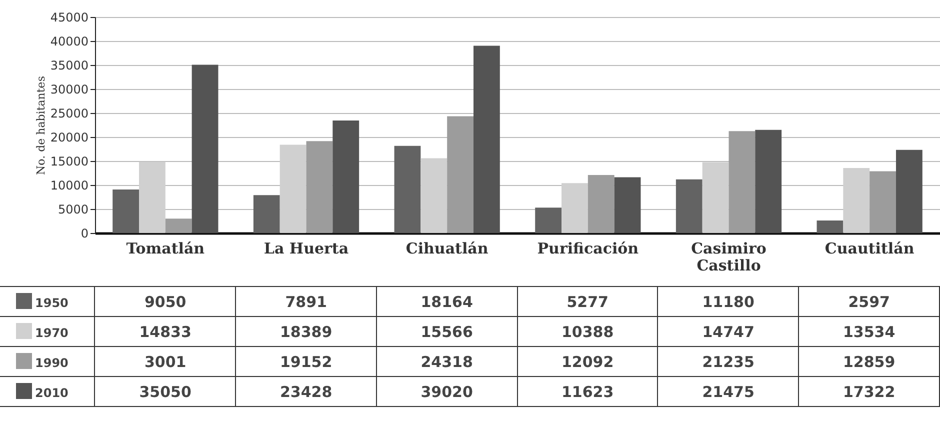 The width and height of the screenshot is (940, 433). What do you see at coordinates (728, 361) in the screenshot?
I see `data-label: 21235` at bounding box center [728, 361].